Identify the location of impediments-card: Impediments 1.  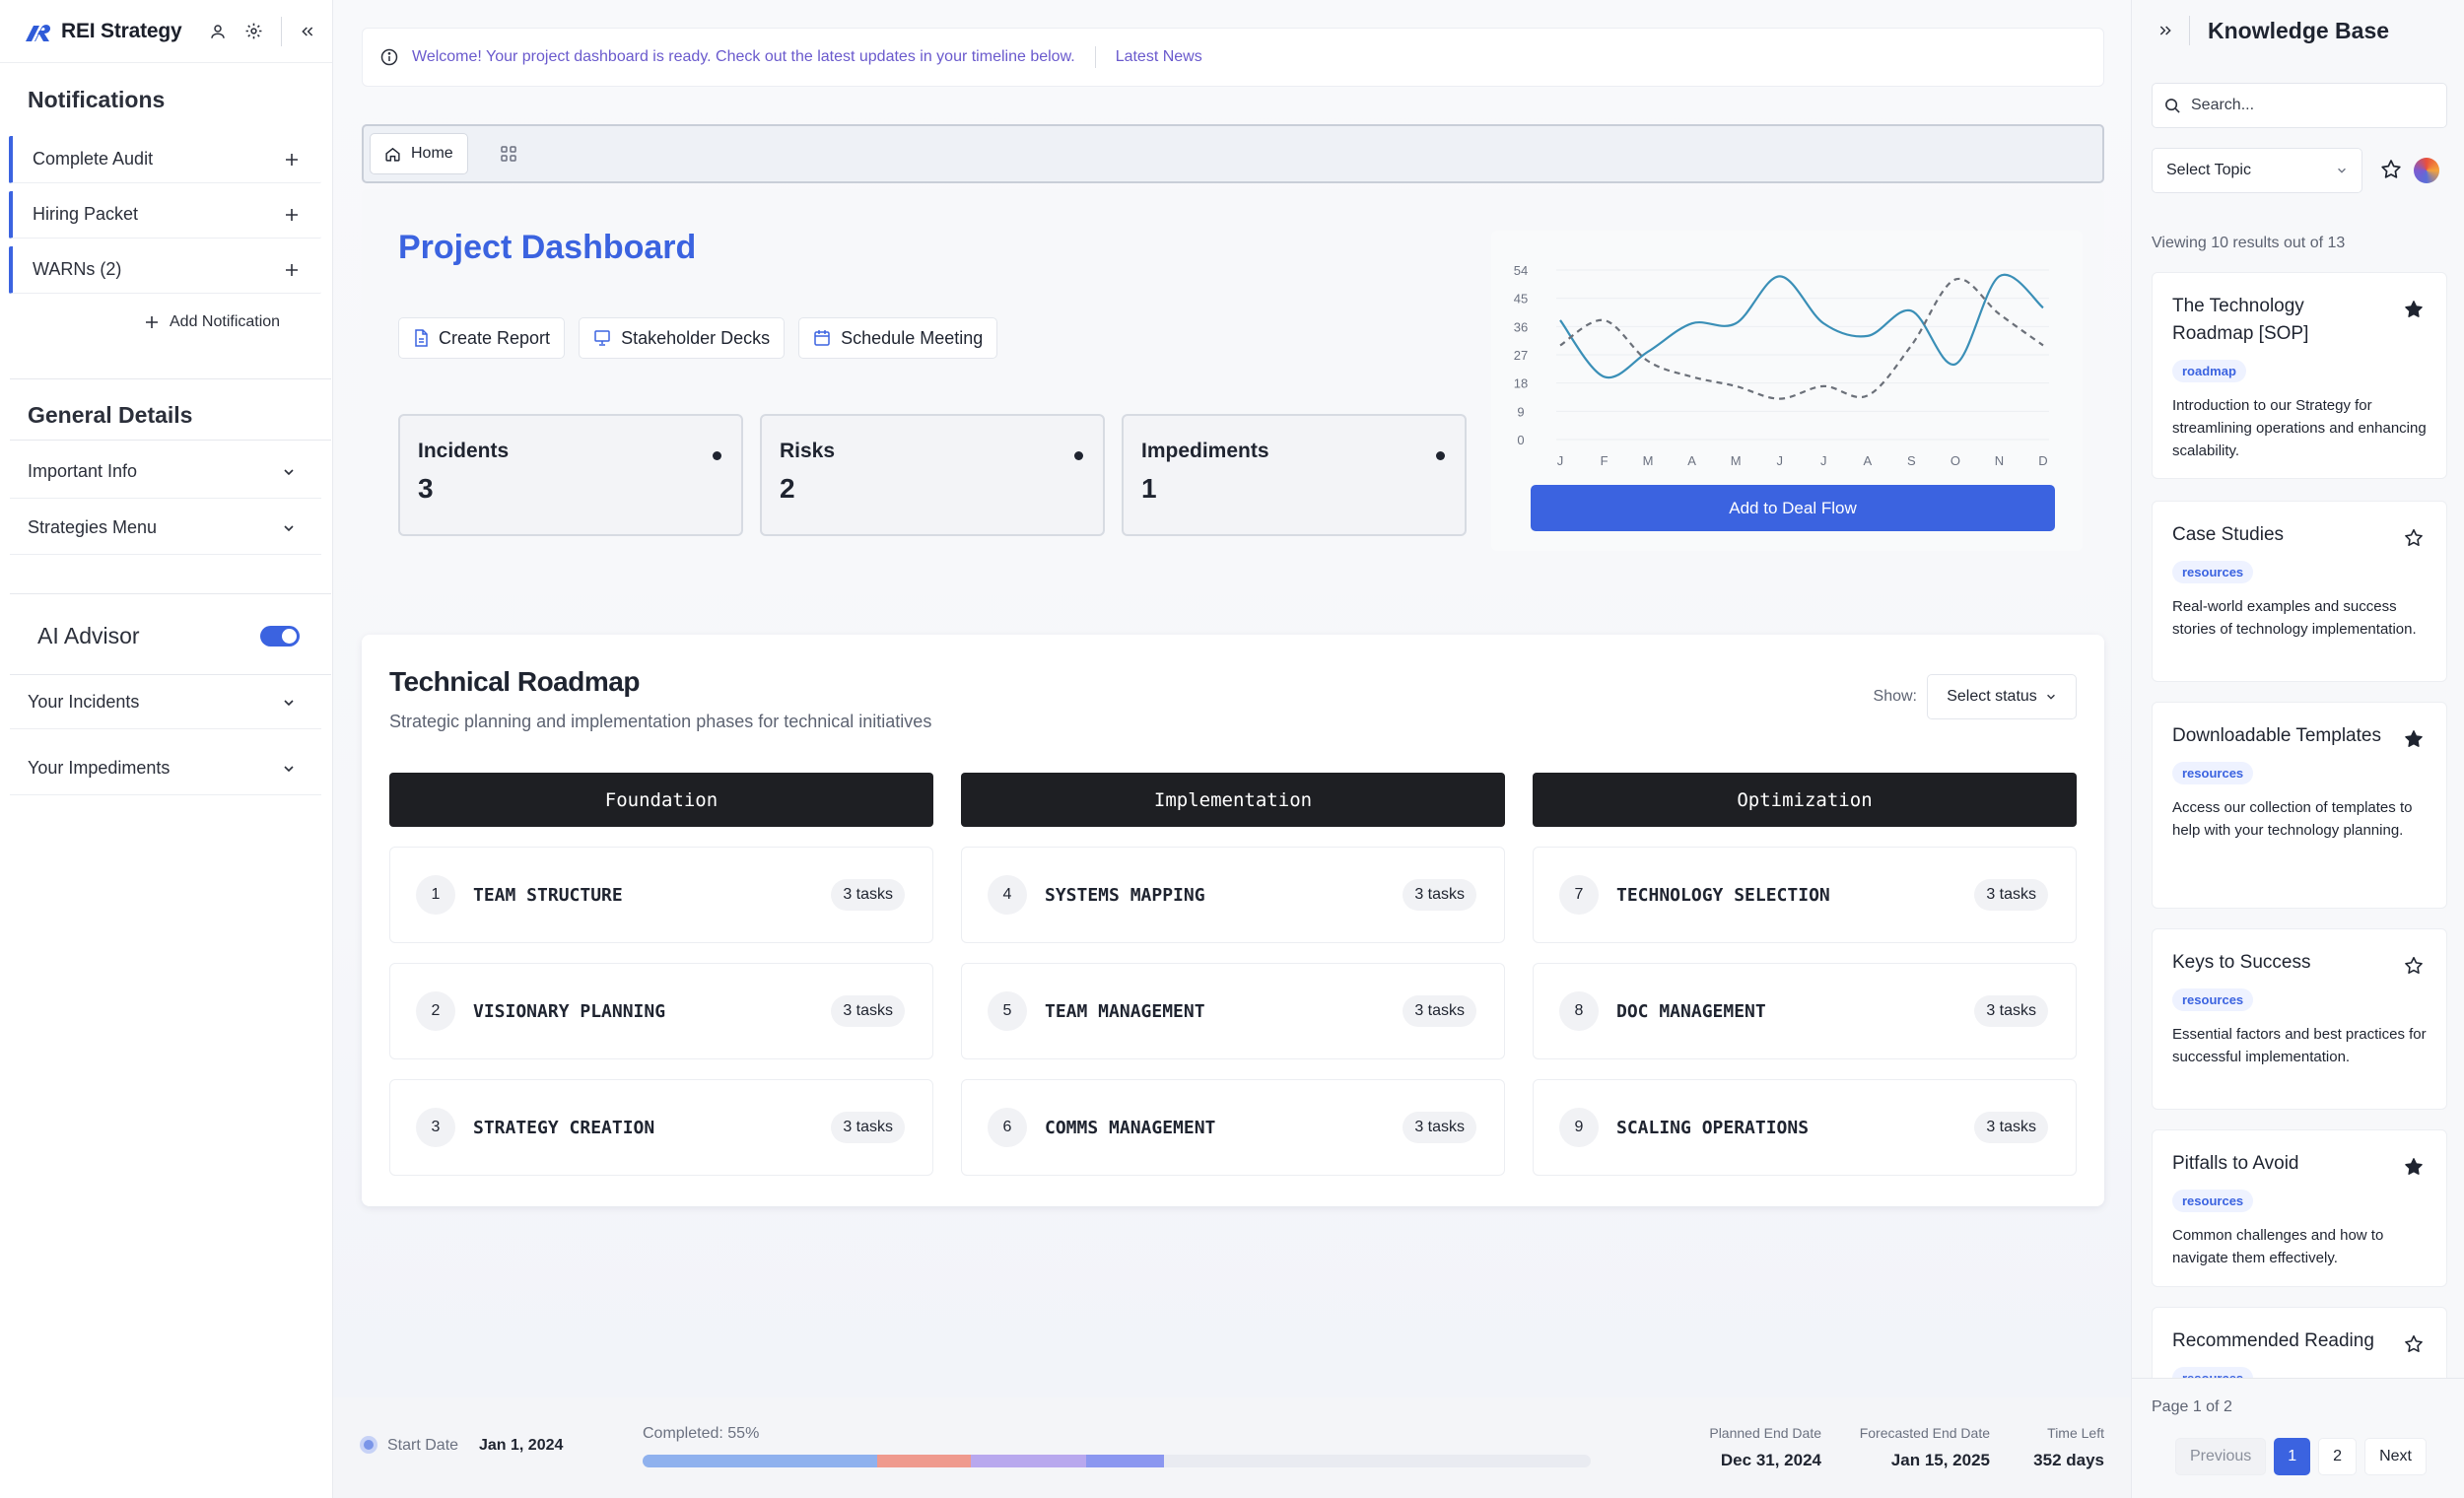
(1294, 475).